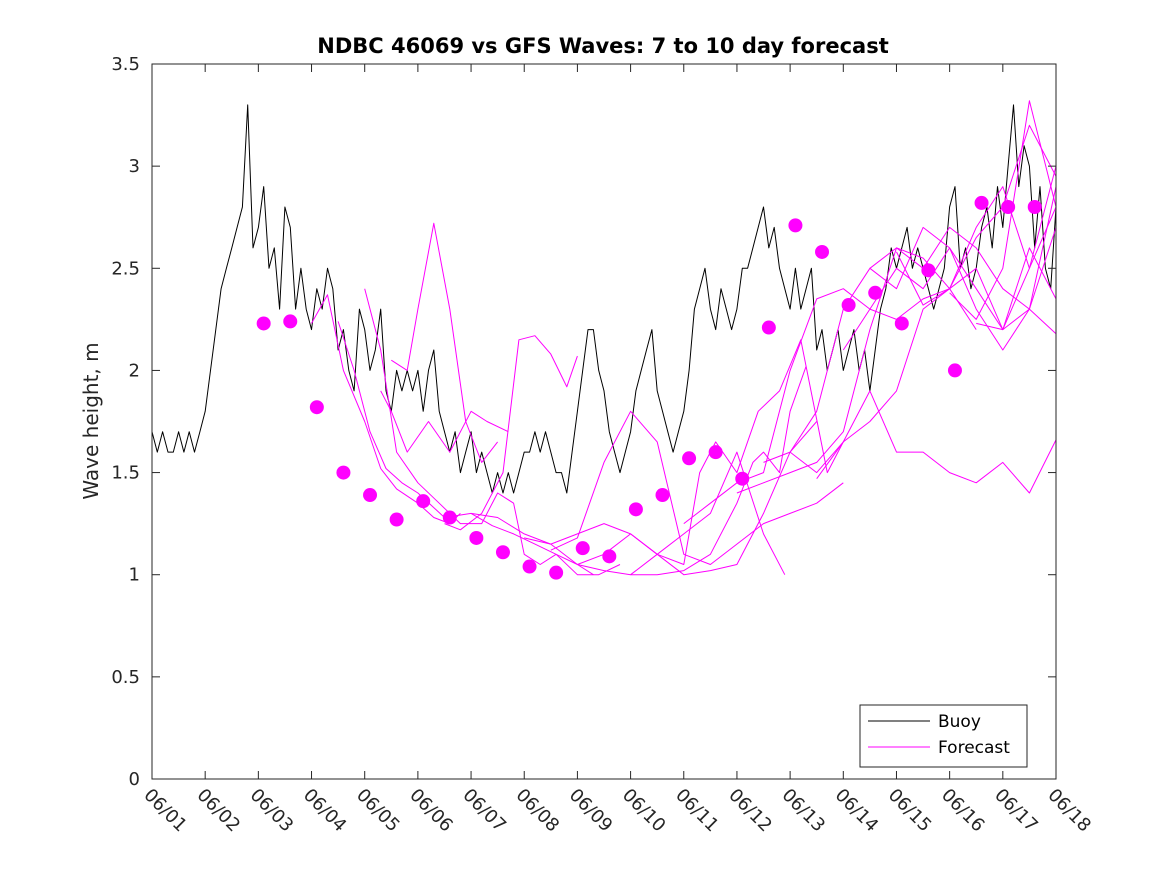 This screenshot has width=1167, height=875. I want to click on x-tick-label: 06/06, so click(431, 811).